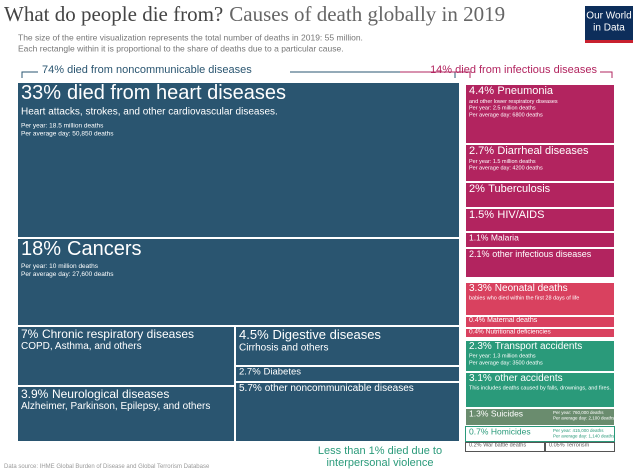 This screenshot has width=637, height=474. What do you see at coordinates (520, 215) in the screenshot?
I see `tile-name: HIV/AIDS` at bounding box center [520, 215].